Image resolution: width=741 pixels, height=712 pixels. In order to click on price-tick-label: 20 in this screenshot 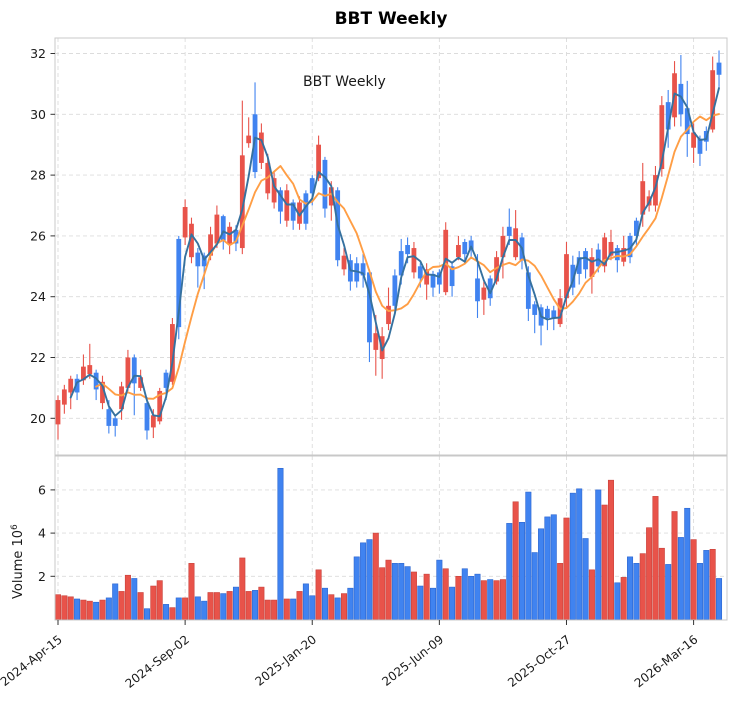, I will do `click(38, 418)`.